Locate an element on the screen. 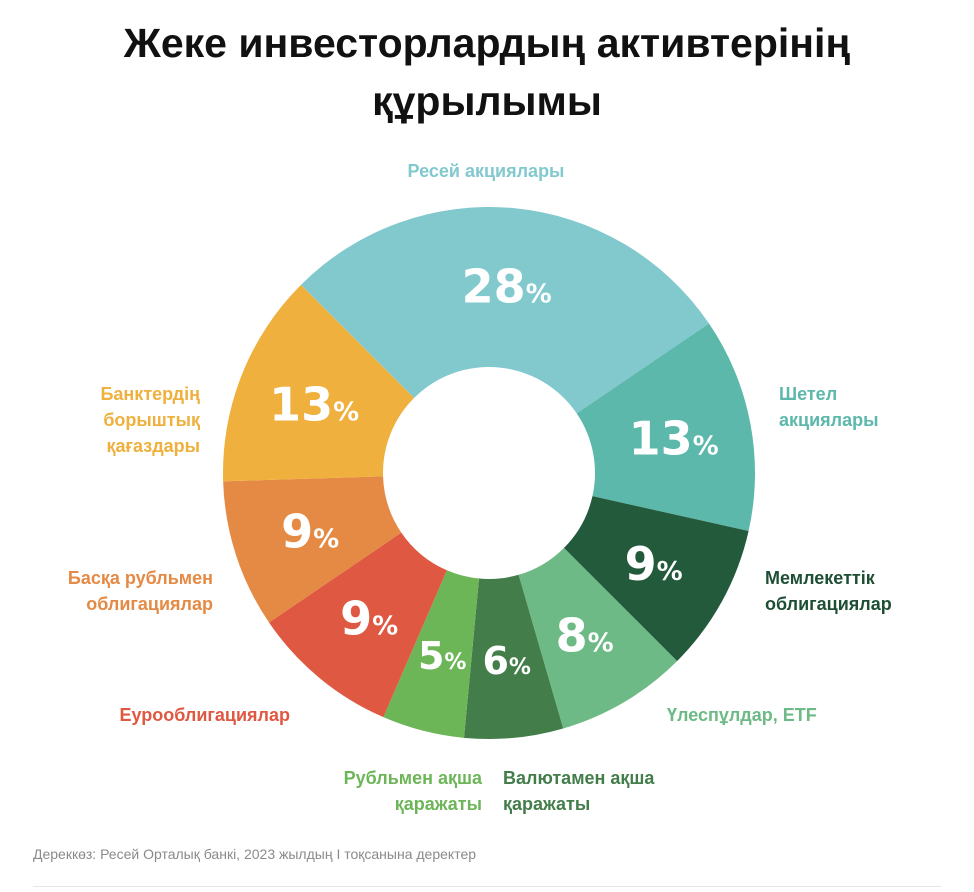  category-label: Басқа рубльмен облигациялар is located at coordinates (140, 591).